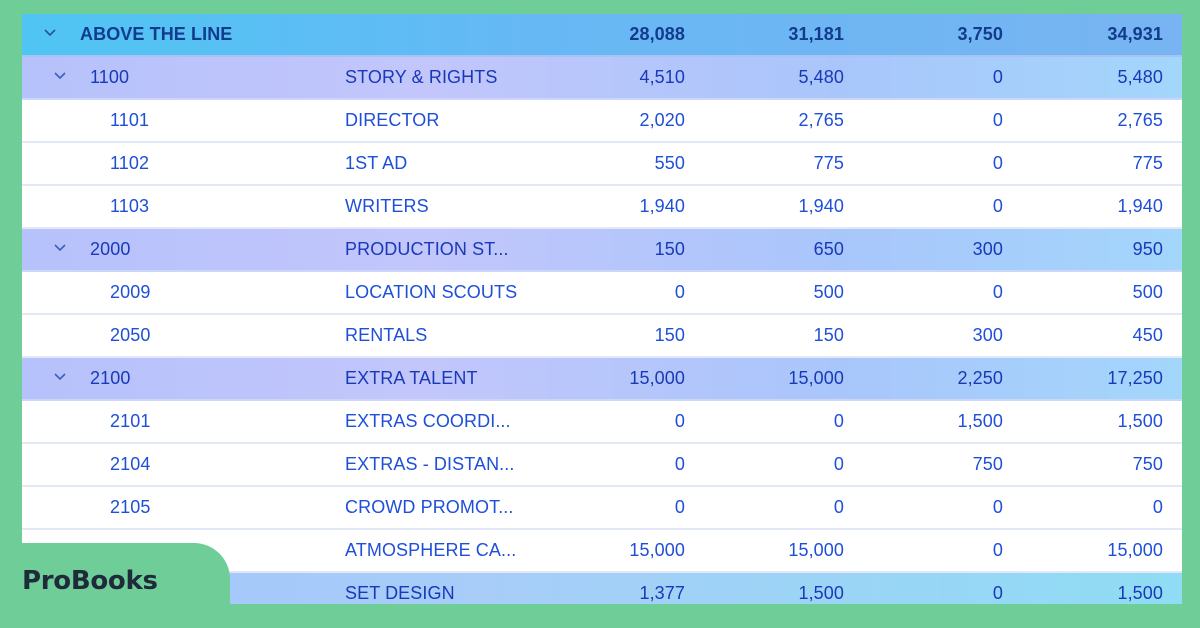 The height and width of the screenshot is (628, 1200). What do you see at coordinates (1147, 464) in the screenshot?
I see `cell-value-4: 750` at bounding box center [1147, 464].